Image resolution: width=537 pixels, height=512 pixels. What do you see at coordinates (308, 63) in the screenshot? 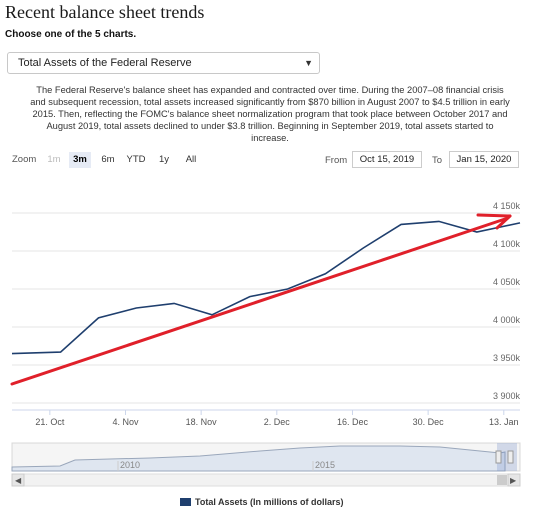
I see `chevron-down-icon: ▼` at bounding box center [308, 63].